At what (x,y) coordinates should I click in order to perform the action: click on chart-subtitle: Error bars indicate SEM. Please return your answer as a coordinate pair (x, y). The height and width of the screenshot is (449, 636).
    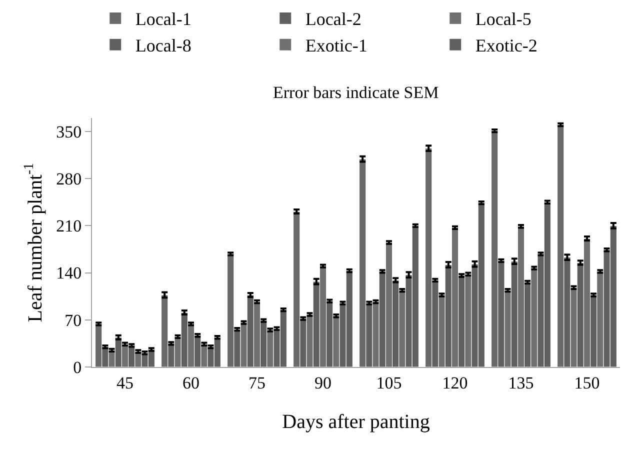
    Looking at the image, I should click on (356, 92).